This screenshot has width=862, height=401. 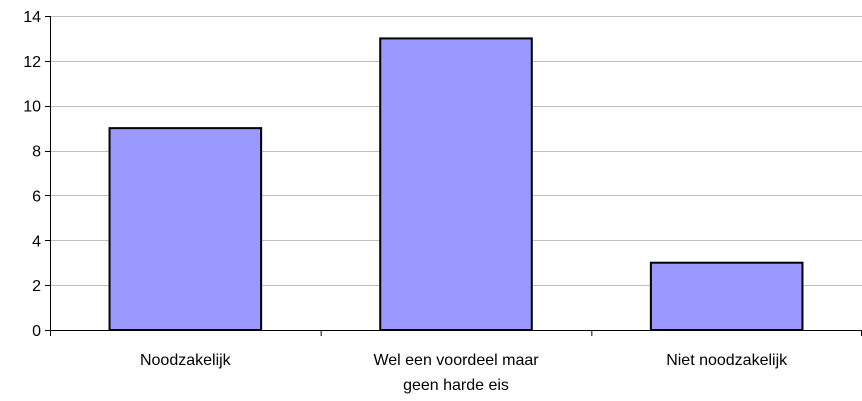 What do you see at coordinates (36, 241) in the screenshot?
I see `y-tick-label: 4` at bounding box center [36, 241].